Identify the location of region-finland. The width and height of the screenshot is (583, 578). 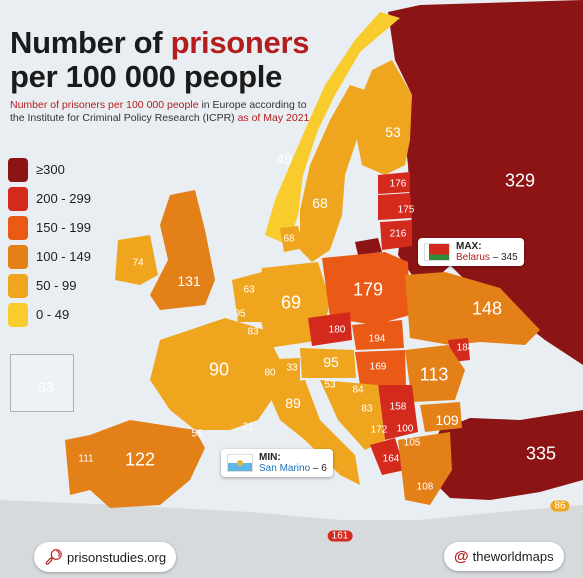
(383, 117).